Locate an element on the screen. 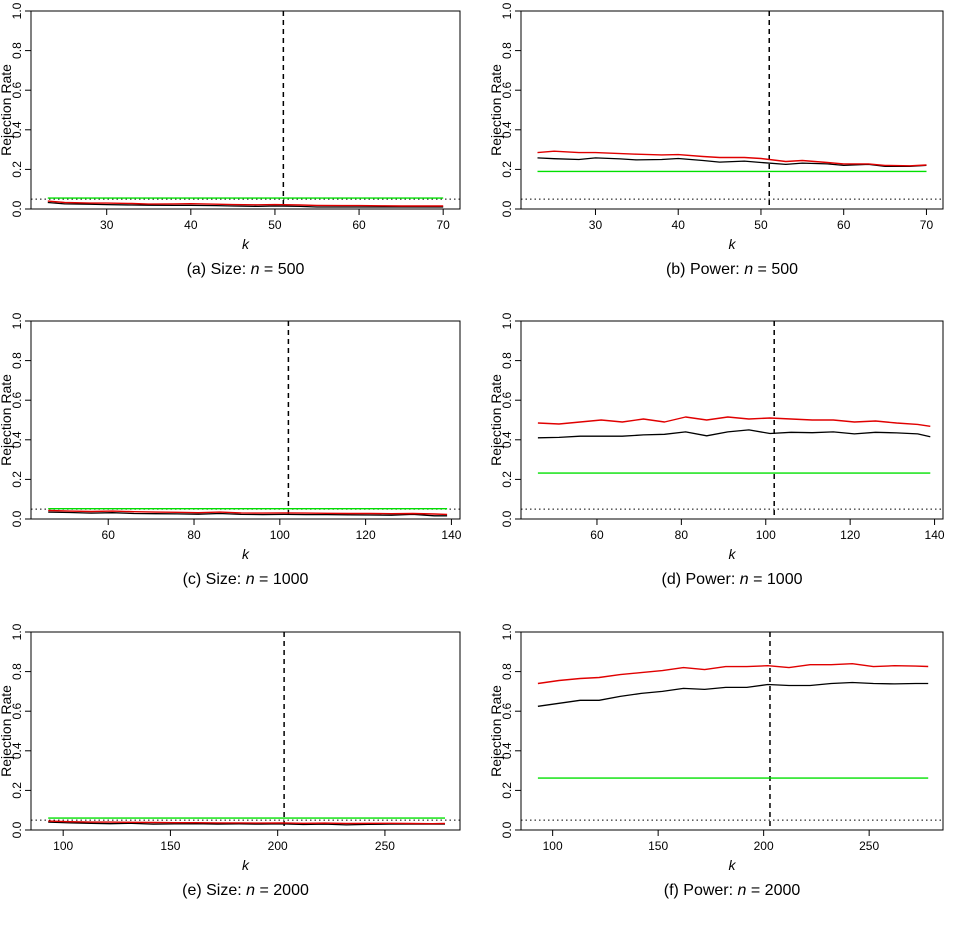  panel-caption: (b) Power: n = 500 is located at coordinates (732, 269).